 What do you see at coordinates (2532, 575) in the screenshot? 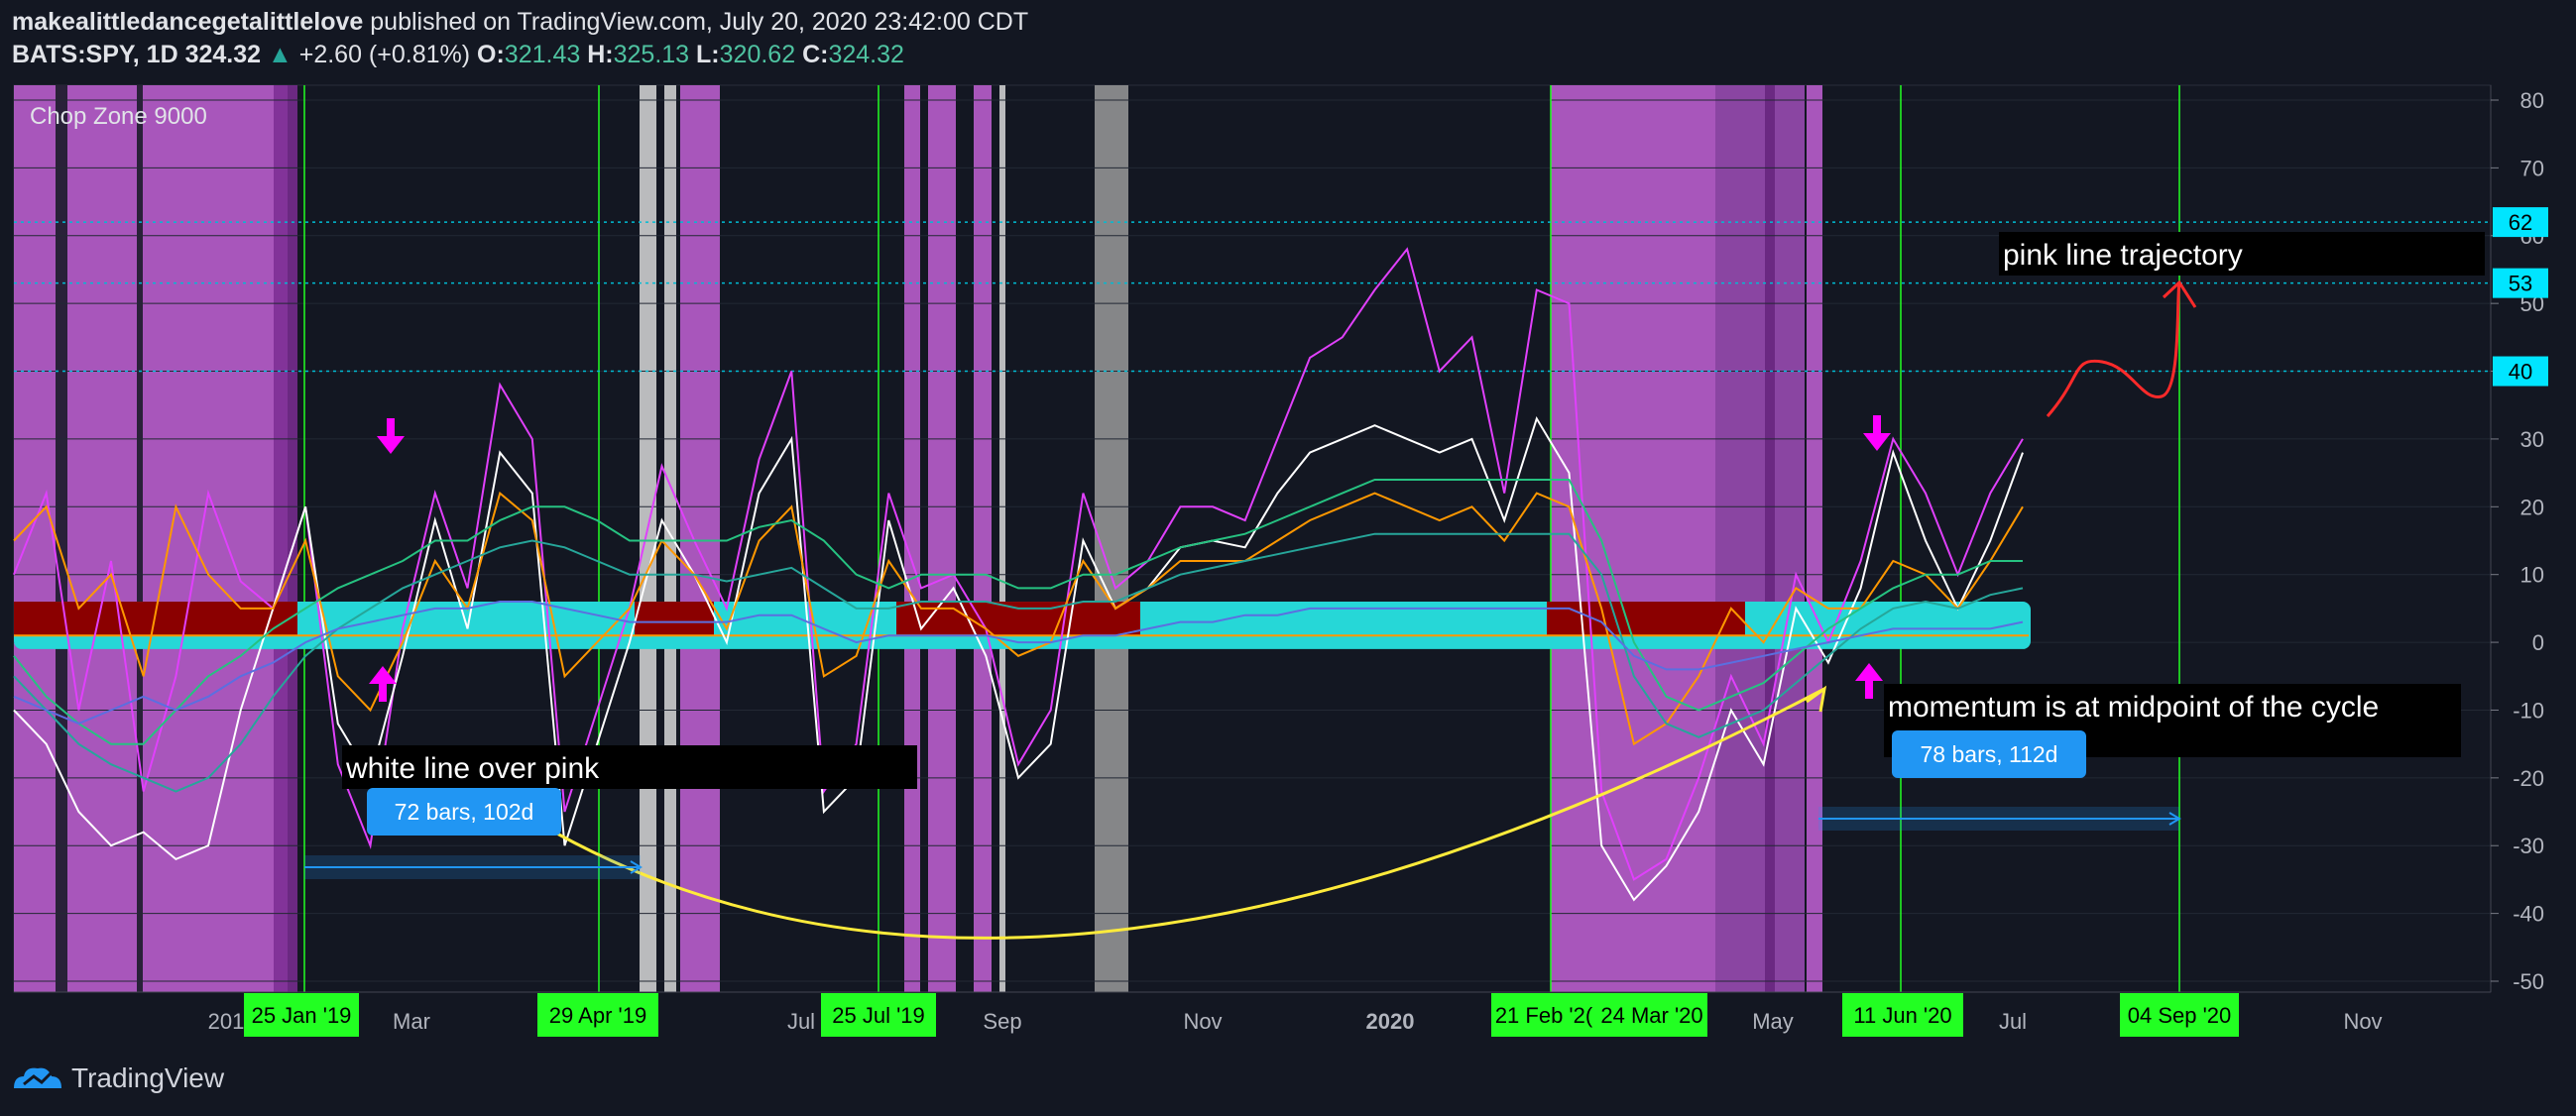
I see `y-tick-label: 10` at bounding box center [2532, 575].